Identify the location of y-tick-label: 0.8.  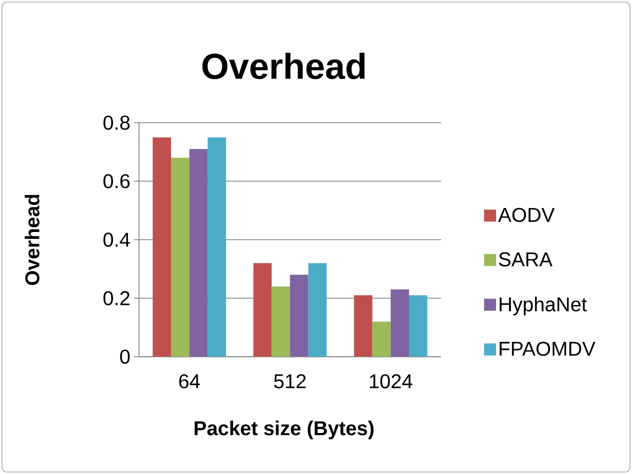
(116, 123).